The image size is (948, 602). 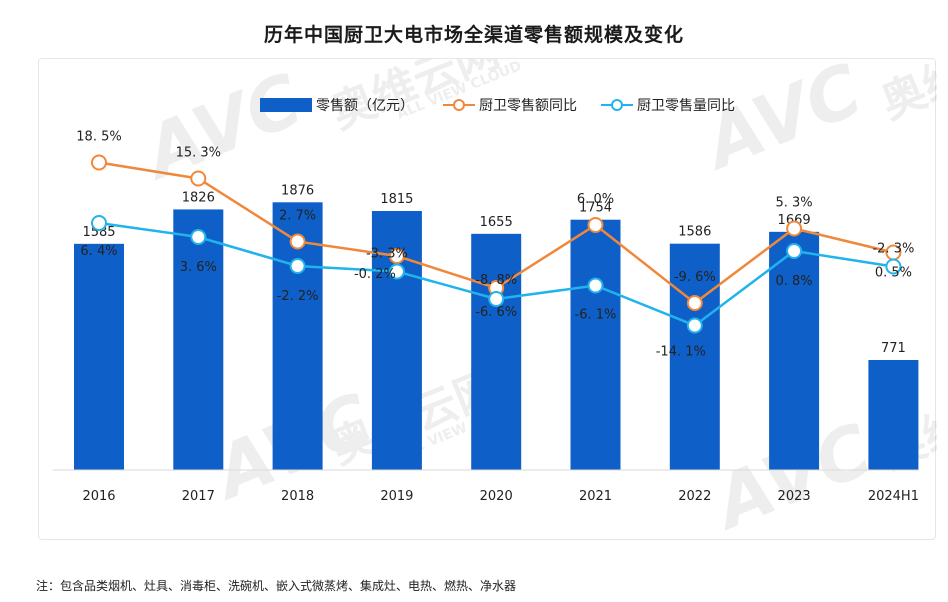 I want to click on sales-yoy-label-2019: -0. 2%, so click(x=375, y=274).